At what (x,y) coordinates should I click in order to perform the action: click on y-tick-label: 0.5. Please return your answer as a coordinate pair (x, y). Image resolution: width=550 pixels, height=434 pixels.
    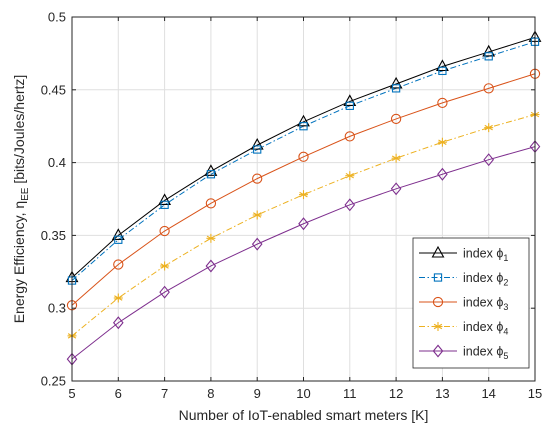
    Looking at the image, I should click on (57, 17).